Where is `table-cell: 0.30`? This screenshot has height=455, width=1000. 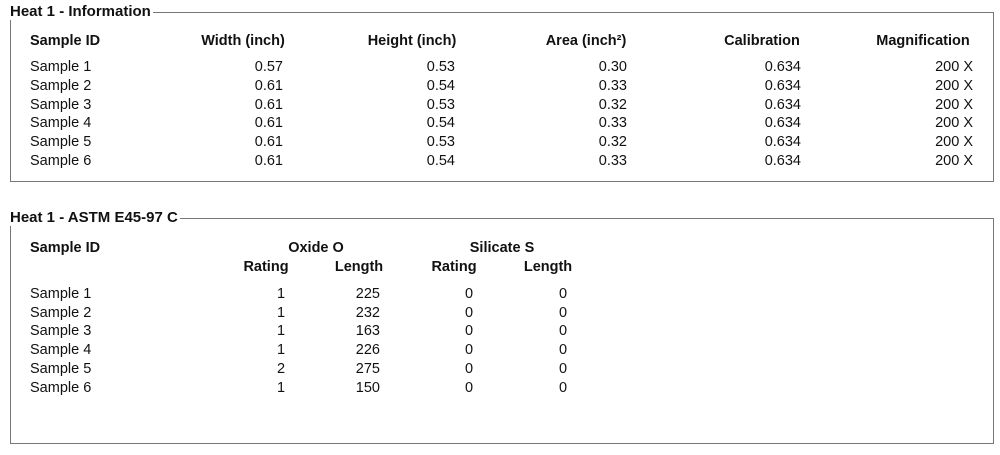
table-cell: 0.30 is located at coordinates (612, 67).